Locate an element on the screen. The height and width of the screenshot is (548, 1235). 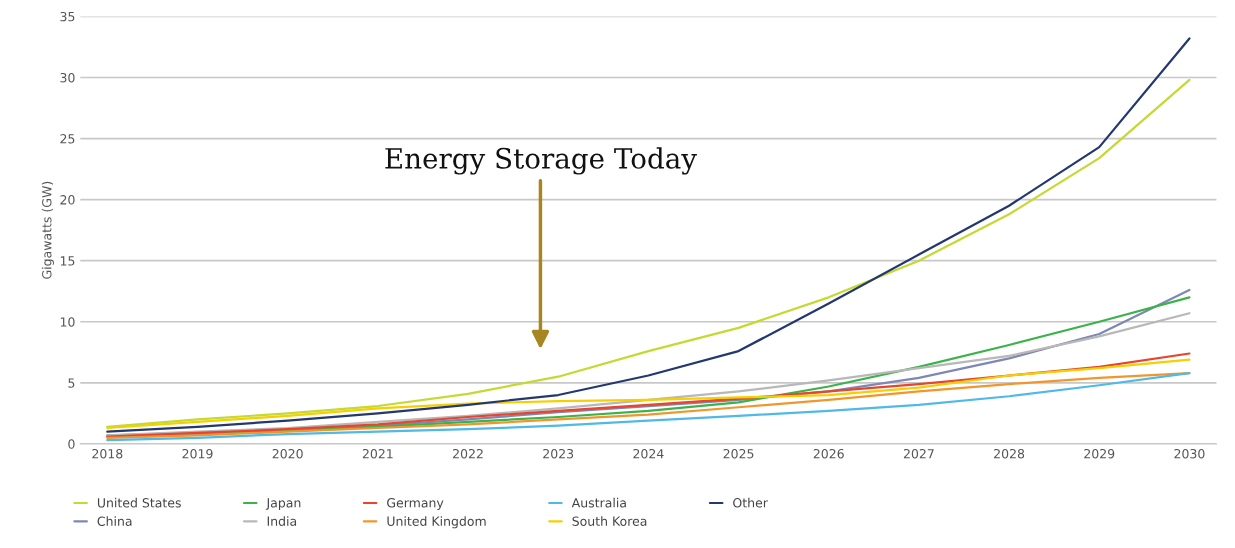
y-tick-label: 10 is located at coordinates (67, 322).